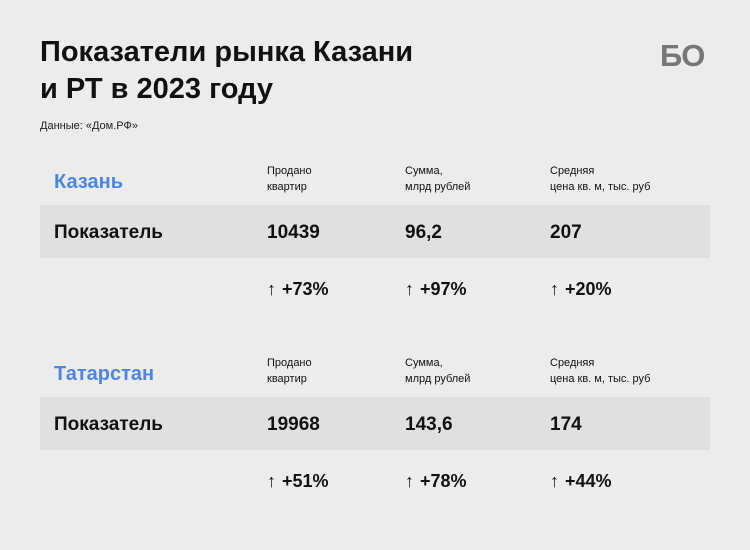 The width and height of the screenshot is (750, 550). I want to click on table-row: Показатель 19968 143,6 174, so click(375, 423).